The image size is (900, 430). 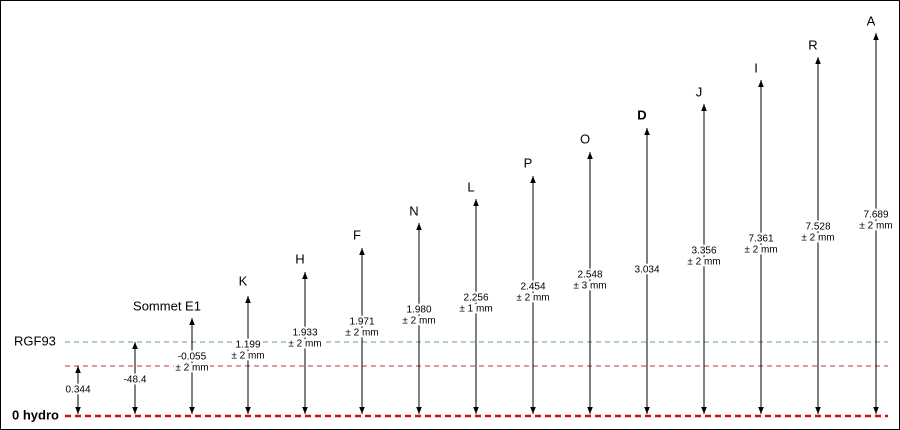 What do you see at coordinates (243, 280) in the screenshot?
I see `point-label: K` at bounding box center [243, 280].